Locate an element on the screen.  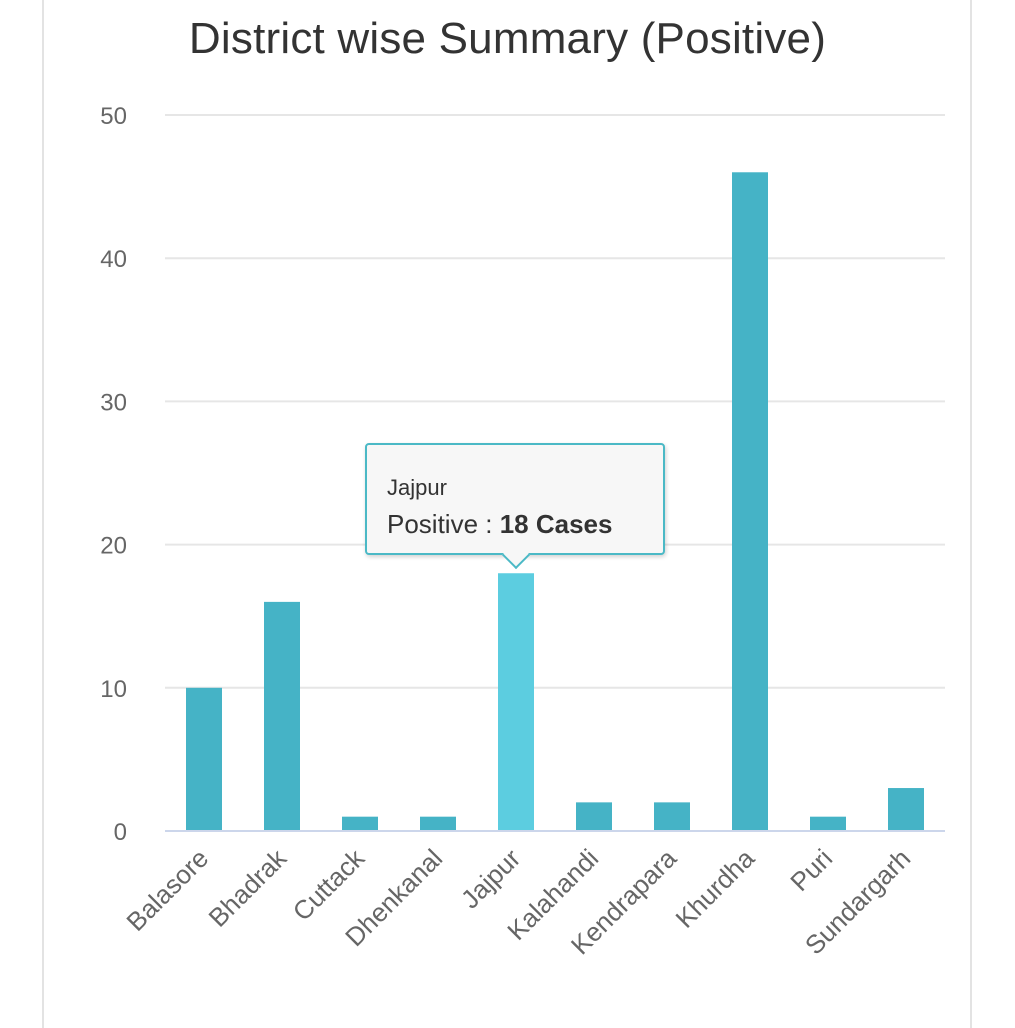
y-tick-label: 40 is located at coordinates (113, 259).